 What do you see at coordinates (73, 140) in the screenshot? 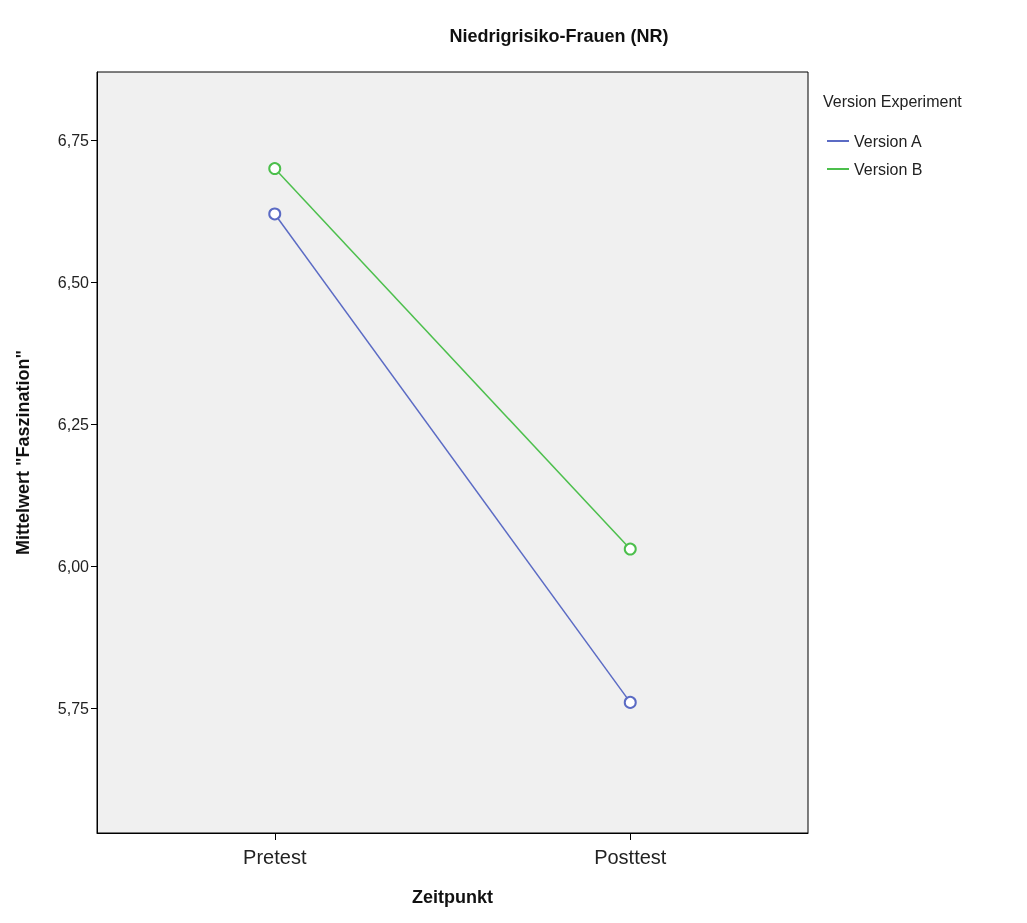
I see `y-tick-label: 6,75` at bounding box center [73, 140].